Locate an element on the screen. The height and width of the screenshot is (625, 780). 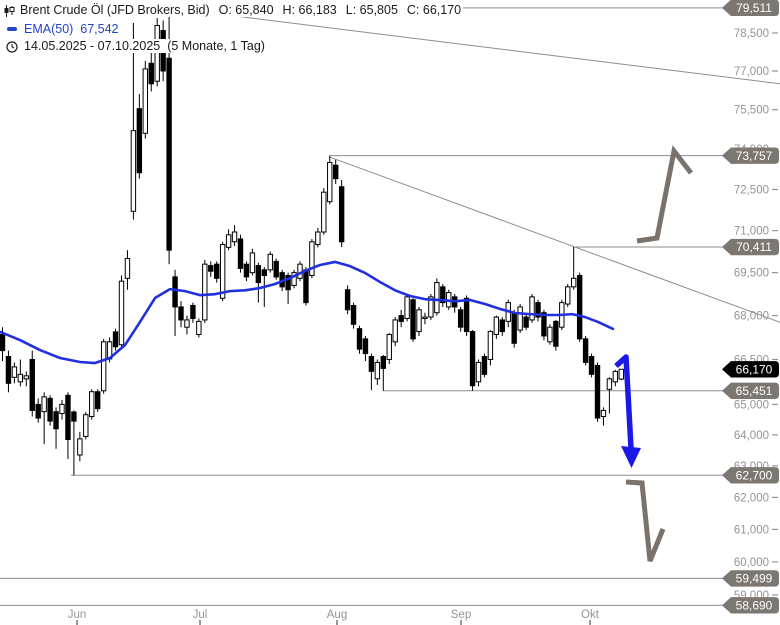
x-tick-label-Aug: Aug is located at coordinates (337, 615).